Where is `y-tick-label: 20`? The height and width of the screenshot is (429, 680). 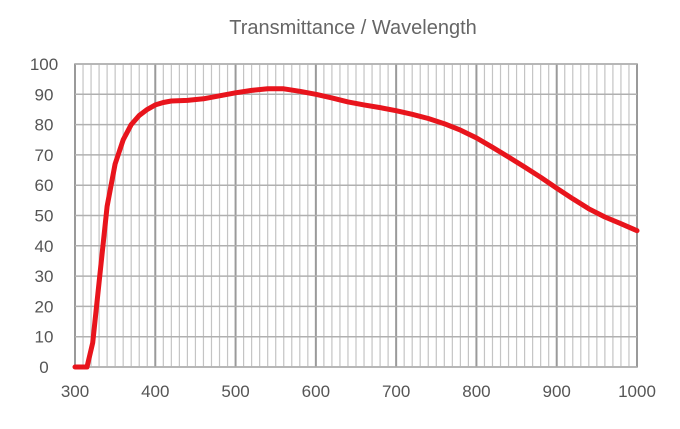 y-tick-label: 20 is located at coordinates (44, 306).